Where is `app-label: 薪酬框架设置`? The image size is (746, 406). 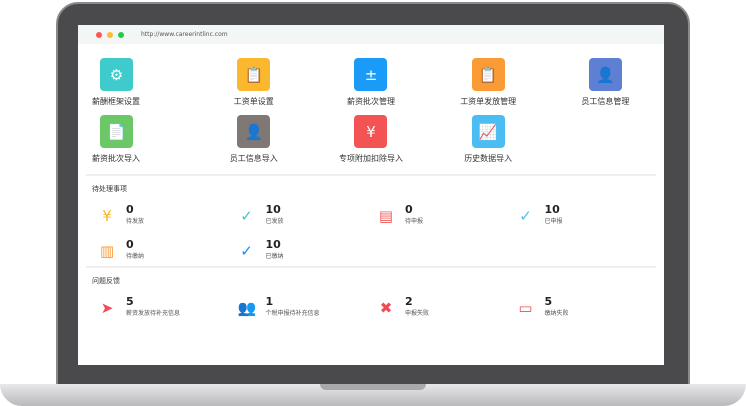 app-label: 薪酬框架设置 is located at coordinates (116, 101).